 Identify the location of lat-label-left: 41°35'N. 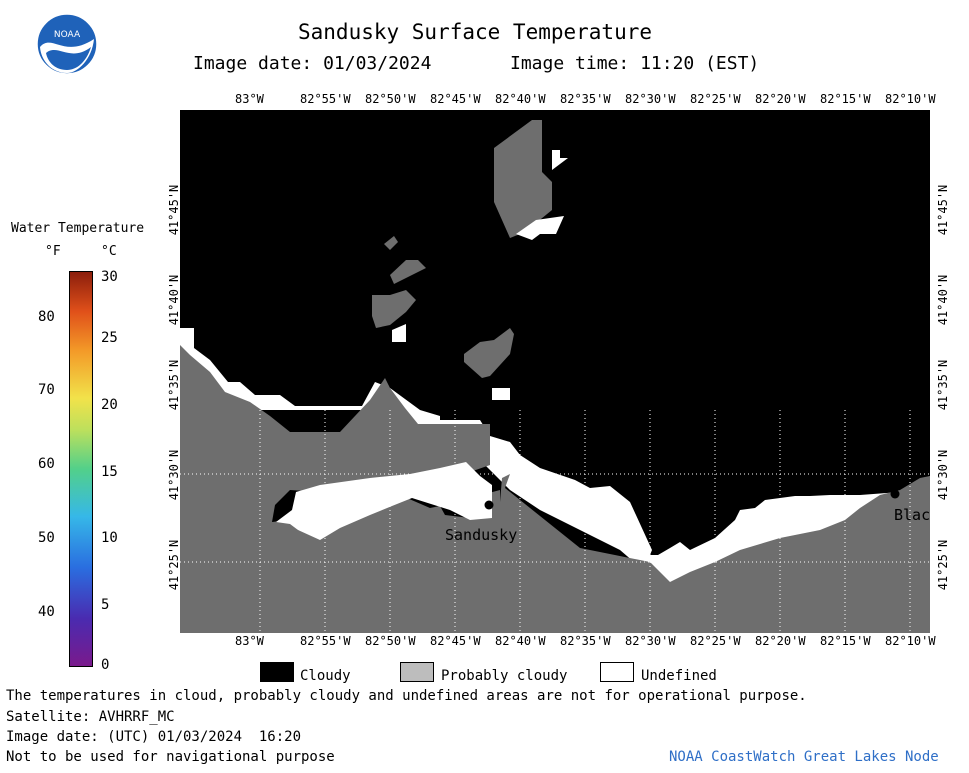
(174, 385).